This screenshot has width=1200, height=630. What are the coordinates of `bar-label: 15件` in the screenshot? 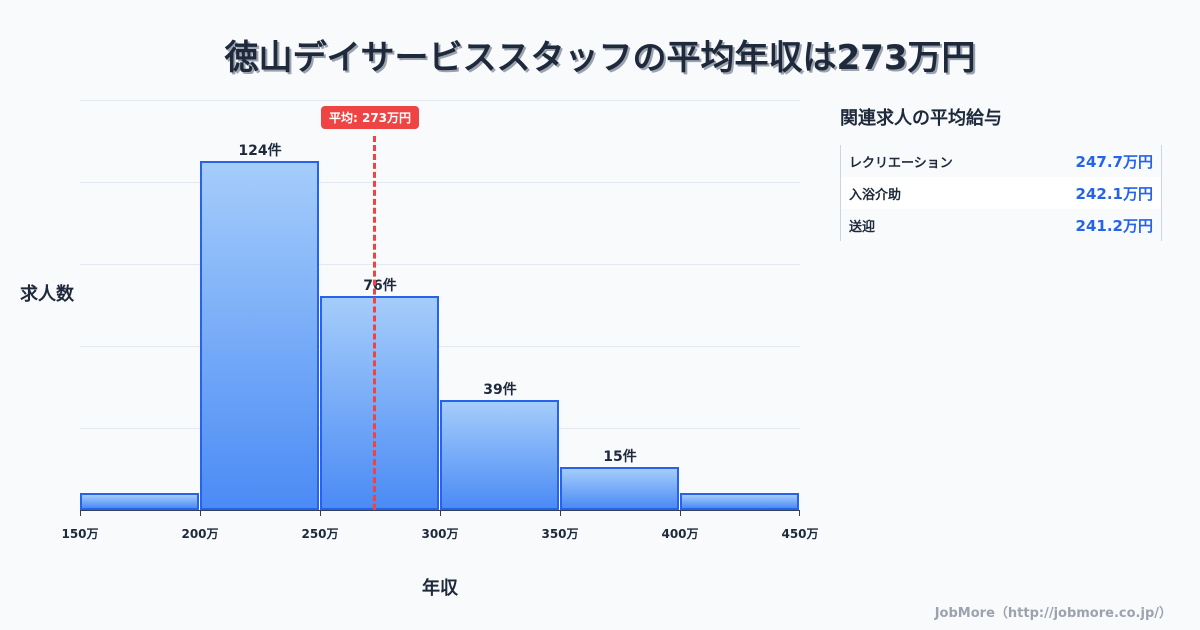 It's located at (620, 457).